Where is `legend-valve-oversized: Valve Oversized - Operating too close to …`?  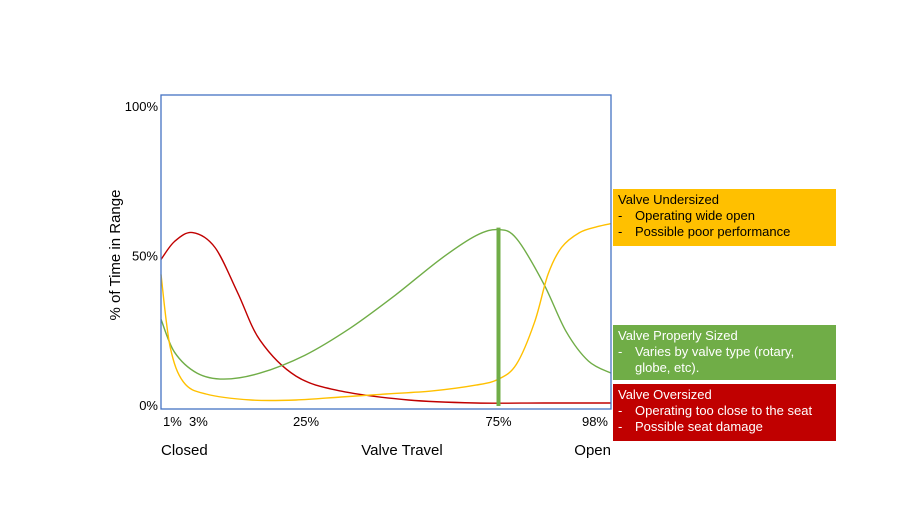 legend-valve-oversized: Valve Oversized - Operating too close to … is located at coordinates (724, 412).